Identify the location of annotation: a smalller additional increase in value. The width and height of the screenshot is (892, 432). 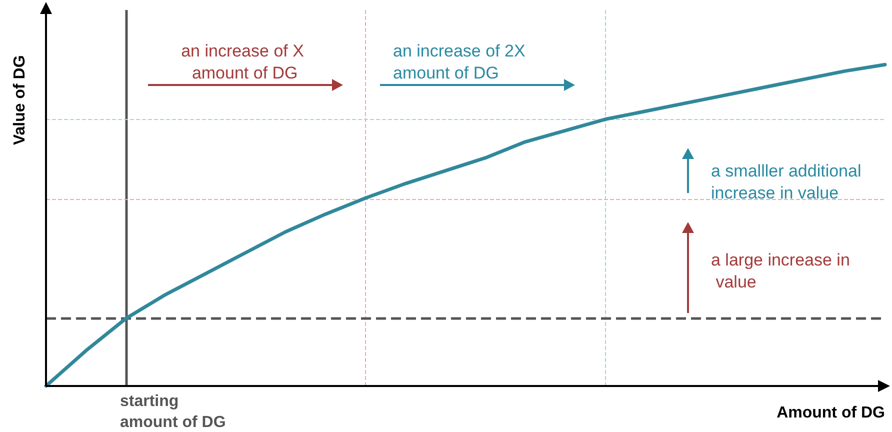
(788, 182).